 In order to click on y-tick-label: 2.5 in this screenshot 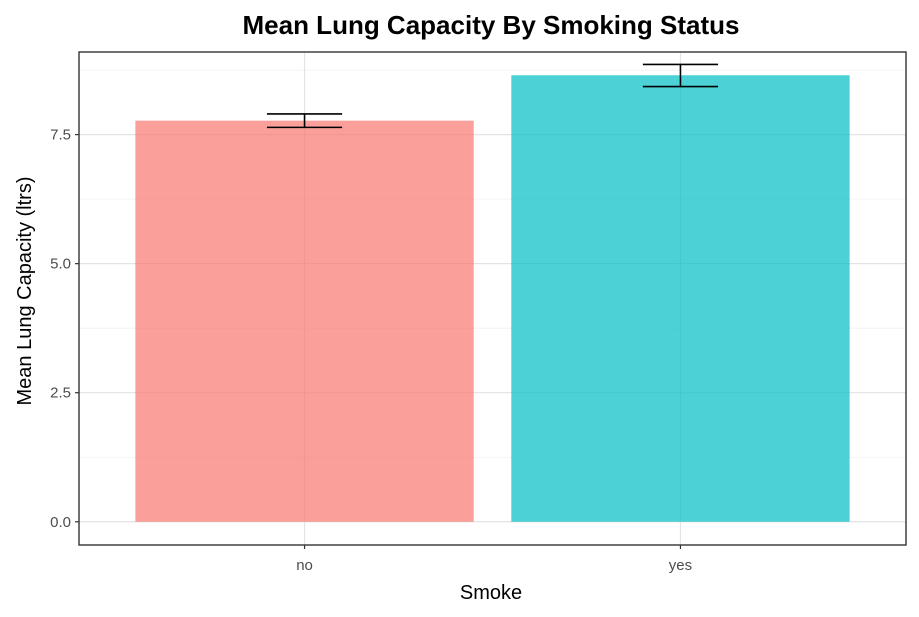, I will do `click(60, 393)`.